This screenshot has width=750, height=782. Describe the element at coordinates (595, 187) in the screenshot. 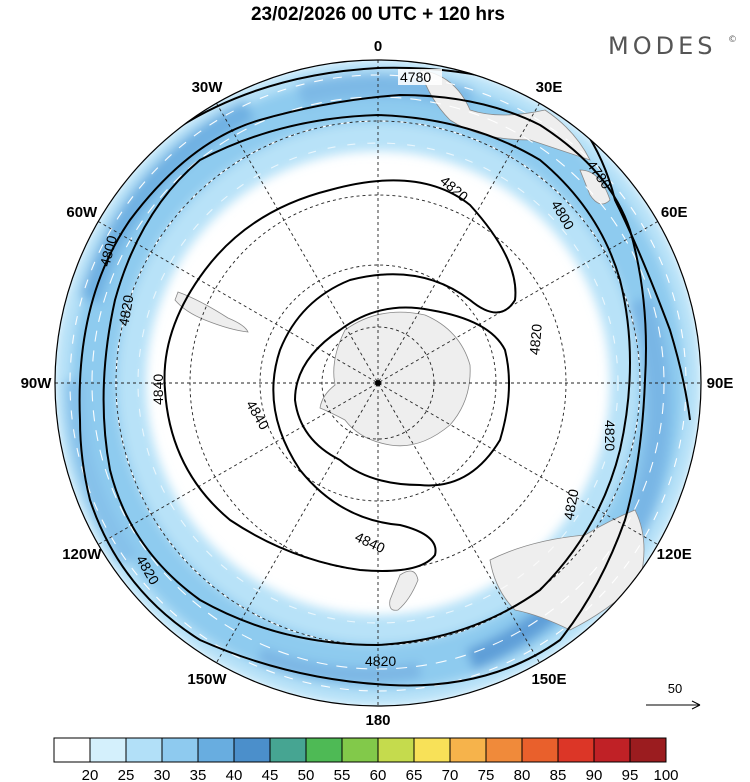

I see `south-africa-tip` at that location.